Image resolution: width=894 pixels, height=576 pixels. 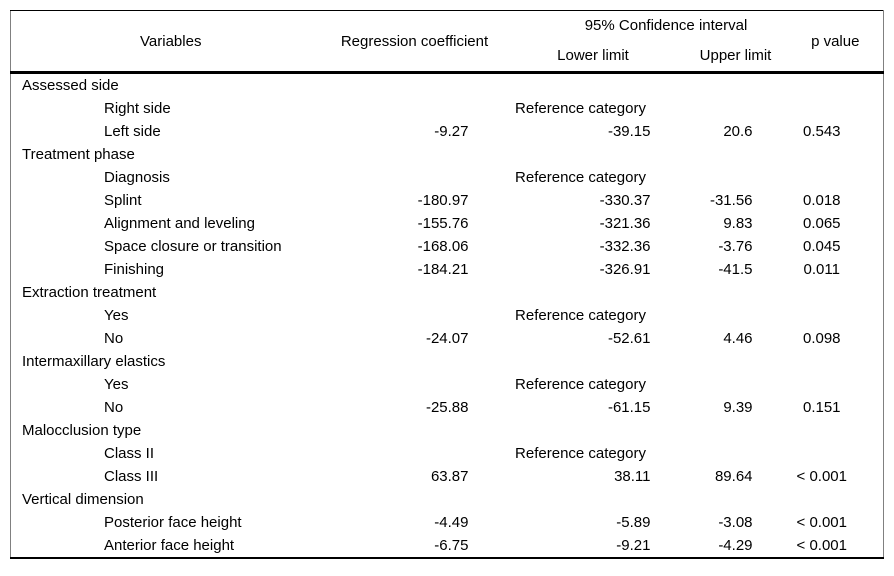 I want to click on upper-limit-cell: -31.56, so click(x=731, y=200).